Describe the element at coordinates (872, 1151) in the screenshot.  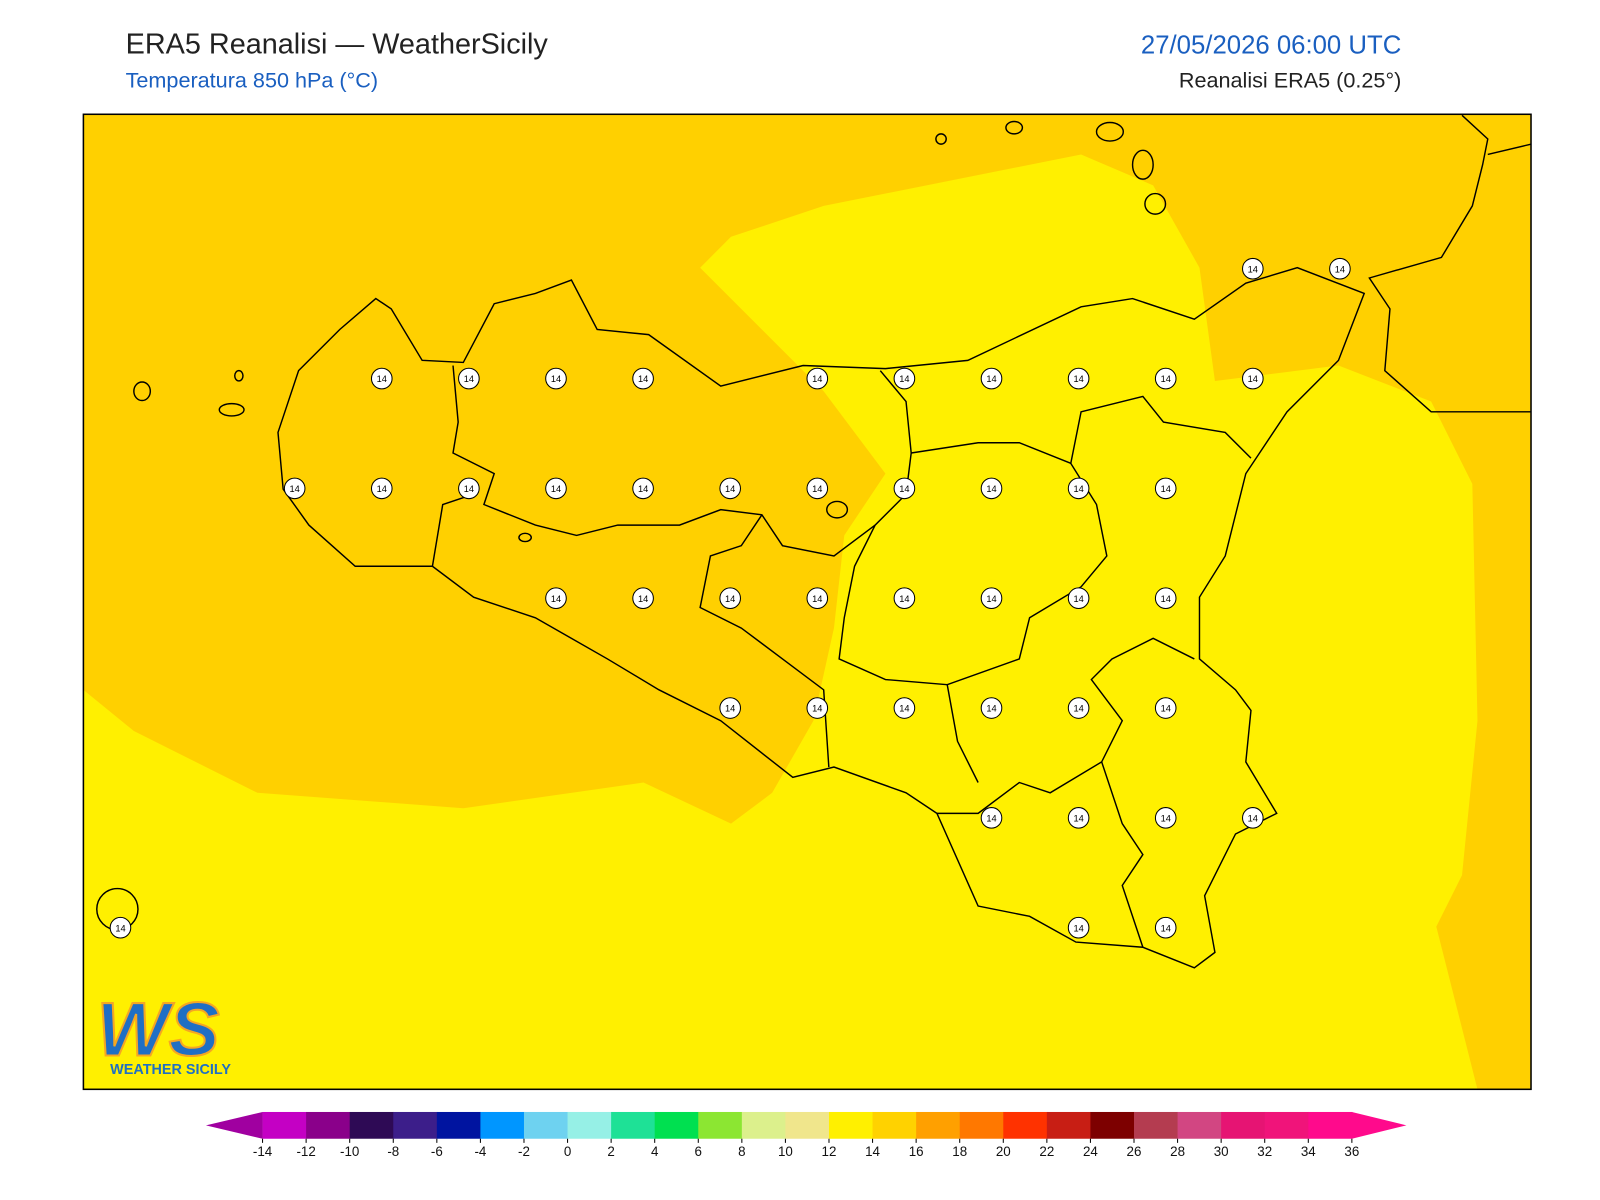
I see `colorbar-tick-label: 14` at that location.